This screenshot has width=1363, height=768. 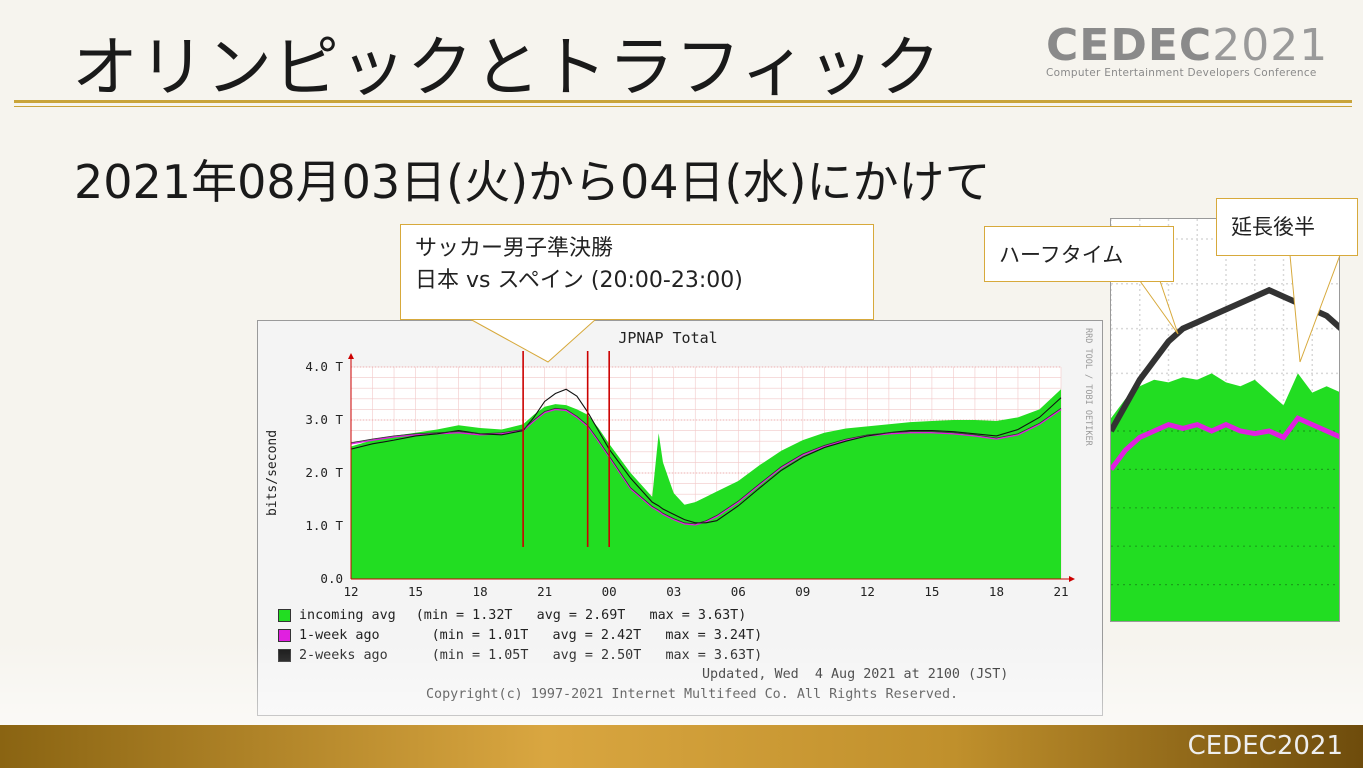 What do you see at coordinates (1309, 746) in the screenshot?
I see `footer-logo-year: 2021` at bounding box center [1309, 746].